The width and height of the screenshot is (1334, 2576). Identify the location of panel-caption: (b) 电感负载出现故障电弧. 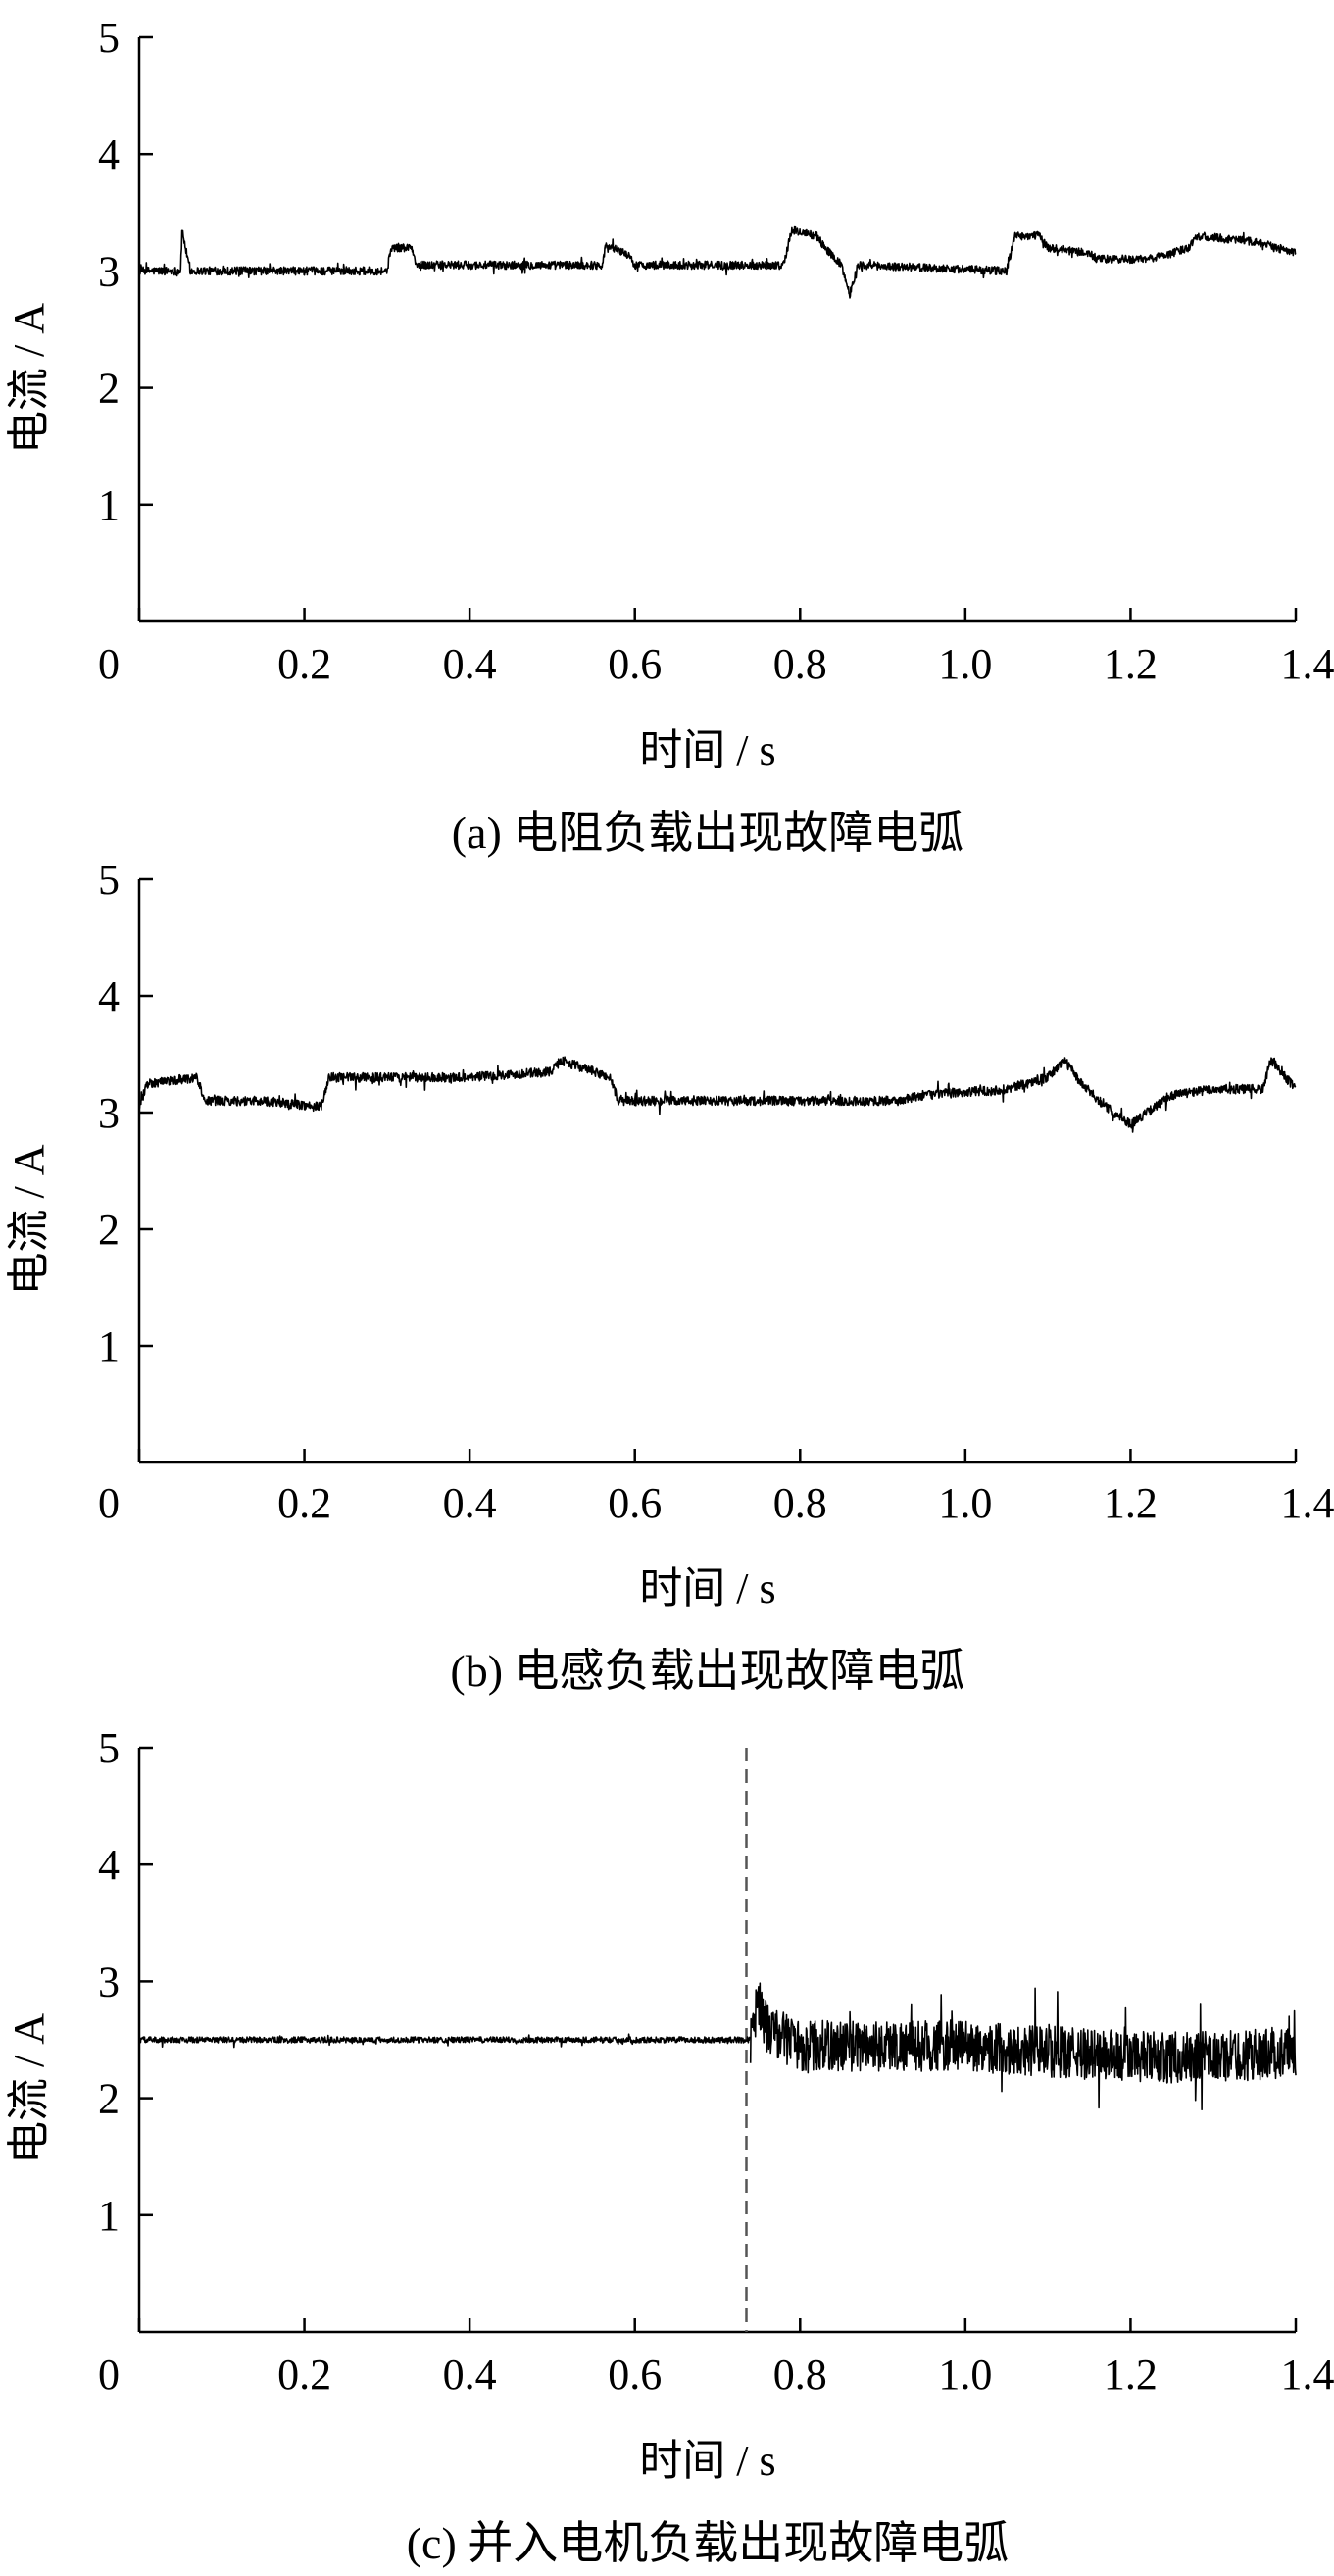
(707, 1671).